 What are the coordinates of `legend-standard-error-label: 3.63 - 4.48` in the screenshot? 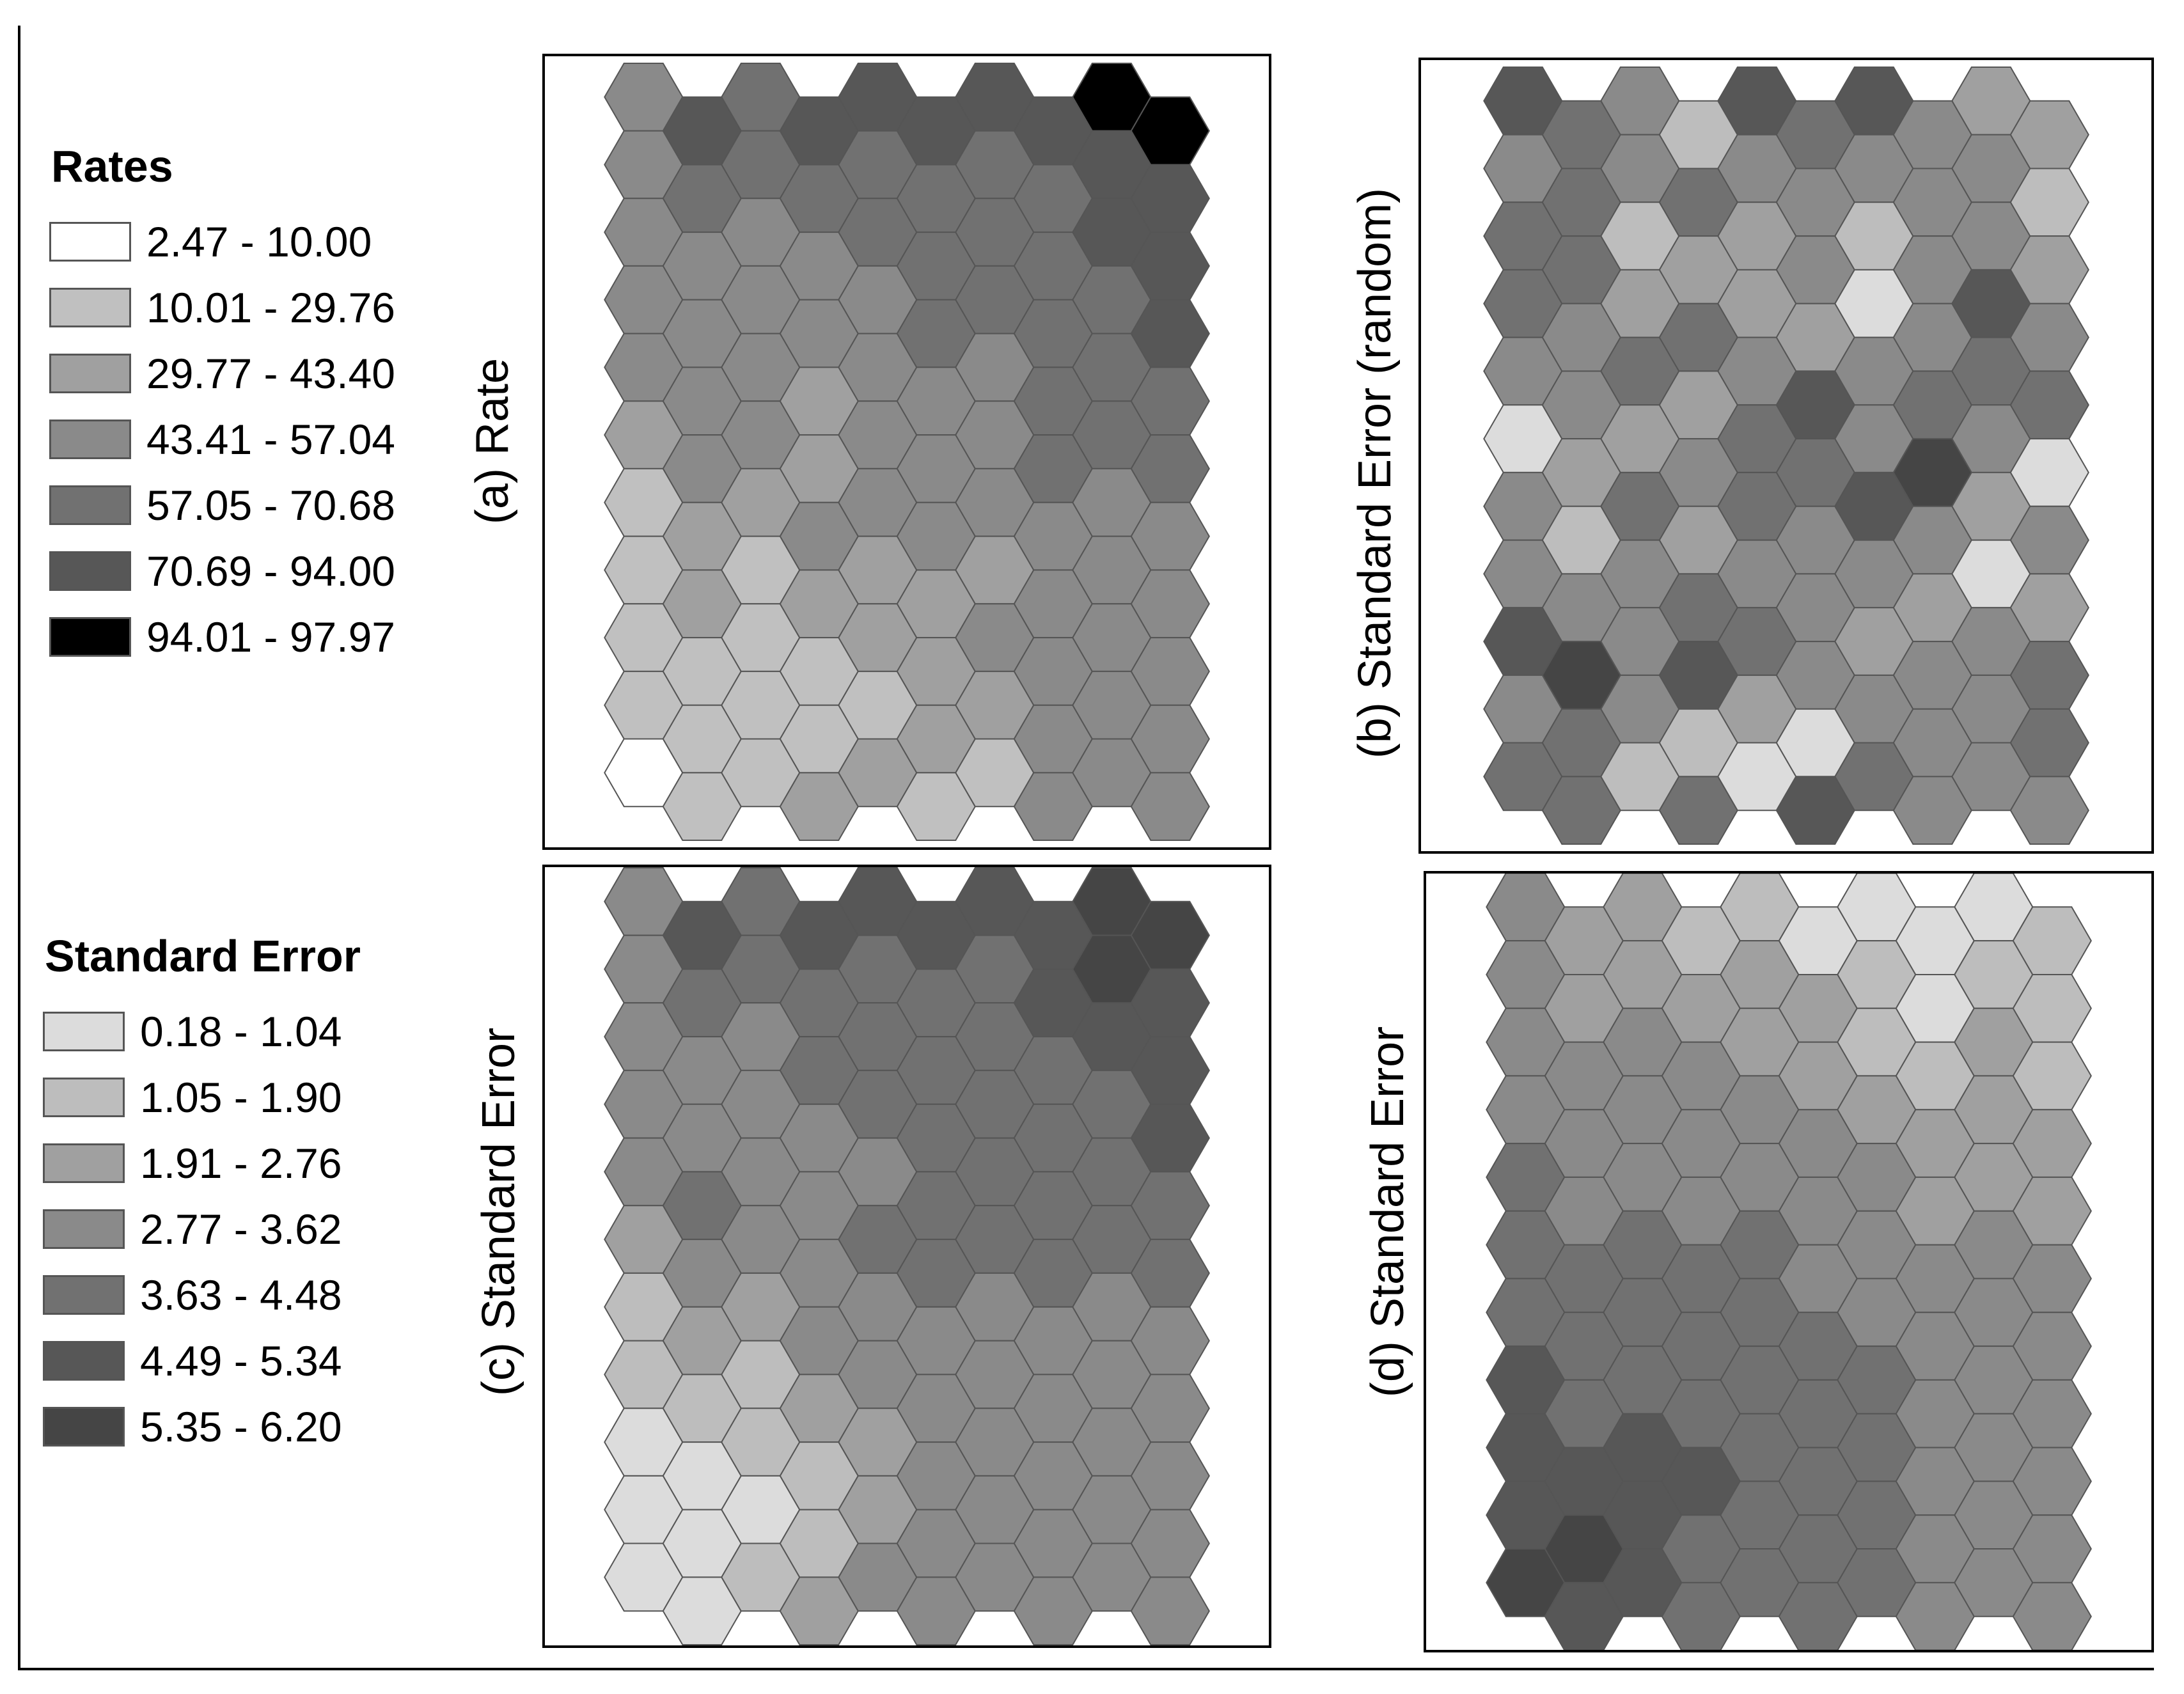 It's located at (241, 1295).